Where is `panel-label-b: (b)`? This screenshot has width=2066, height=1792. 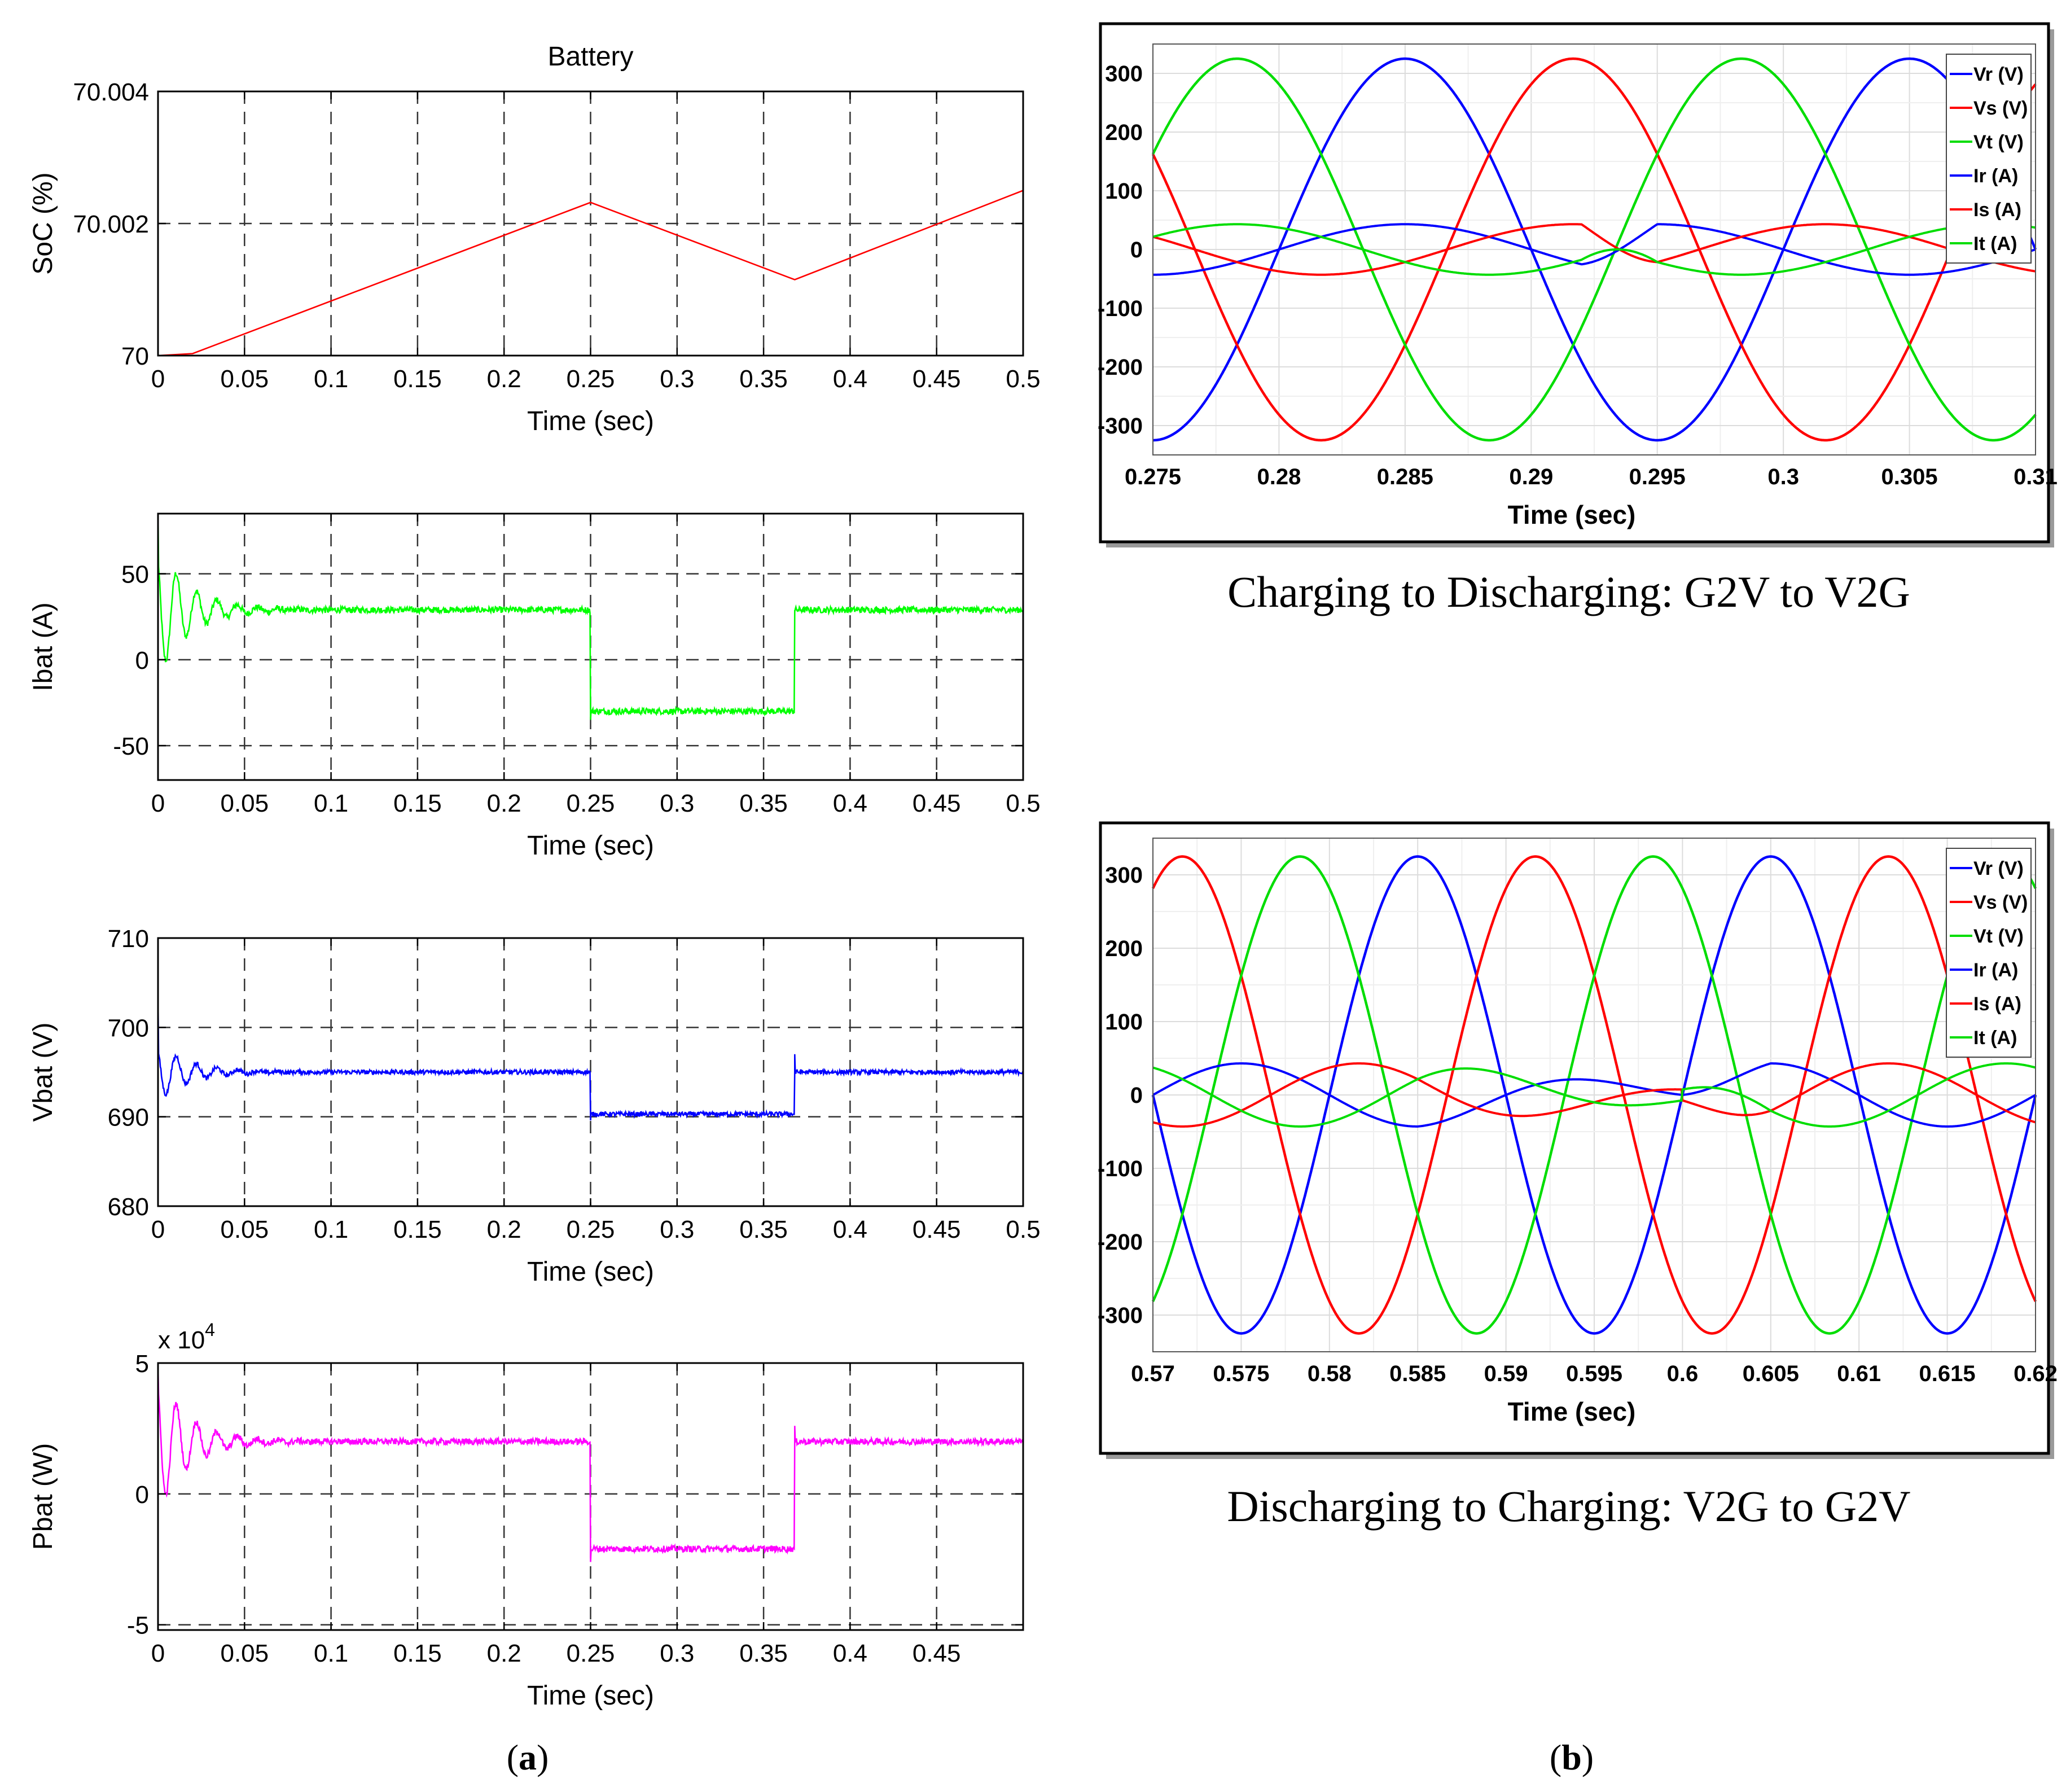
panel-label-b: (b) is located at coordinates (1572, 1757).